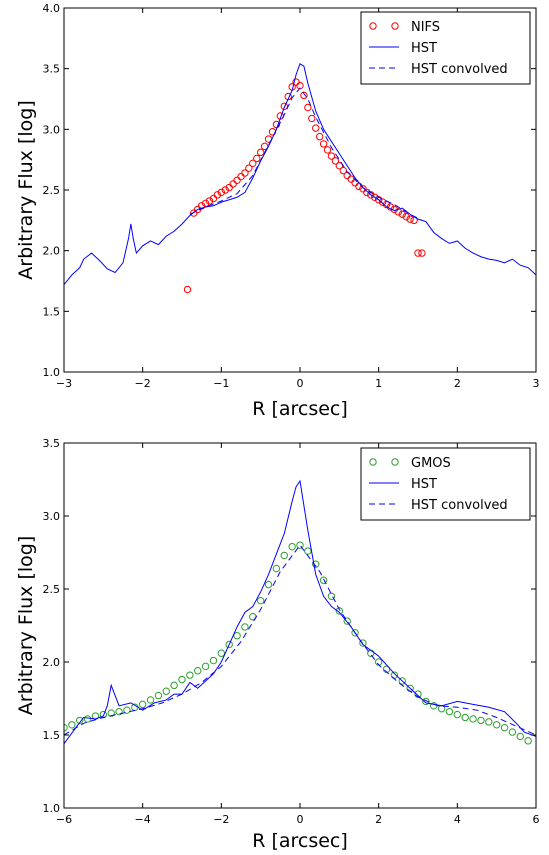 The width and height of the screenshot is (549, 855). Describe the element at coordinates (64, 819) in the screenshot. I see `x-tick-label: −6` at that location.